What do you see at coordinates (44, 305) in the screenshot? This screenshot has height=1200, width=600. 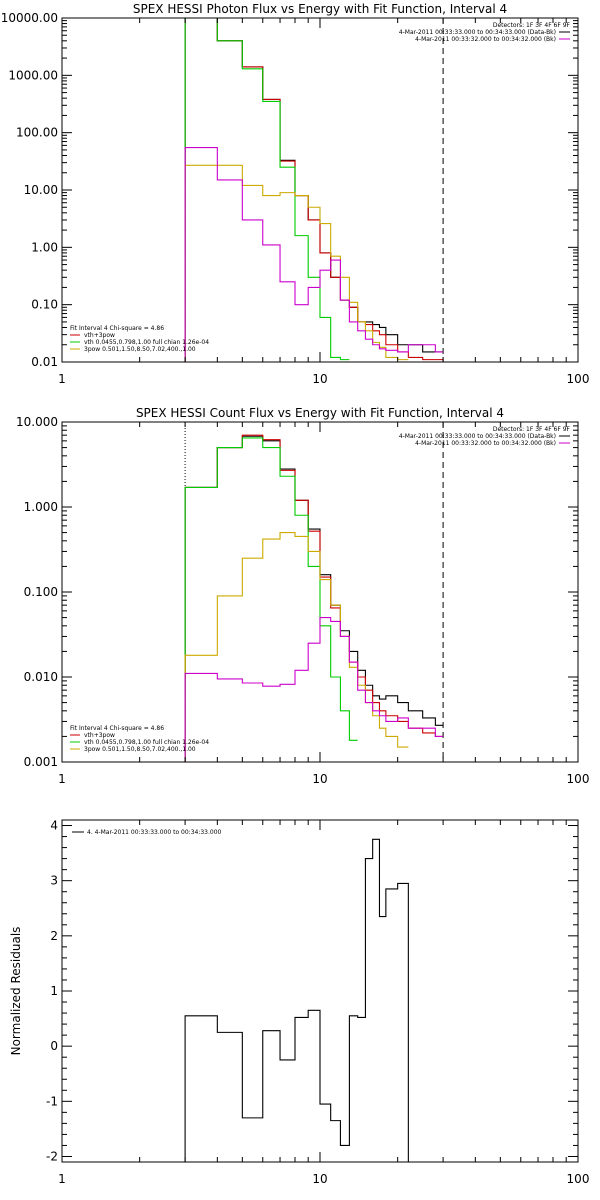 I see `y-tick-label: 0.10` at bounding box center [44, 305].